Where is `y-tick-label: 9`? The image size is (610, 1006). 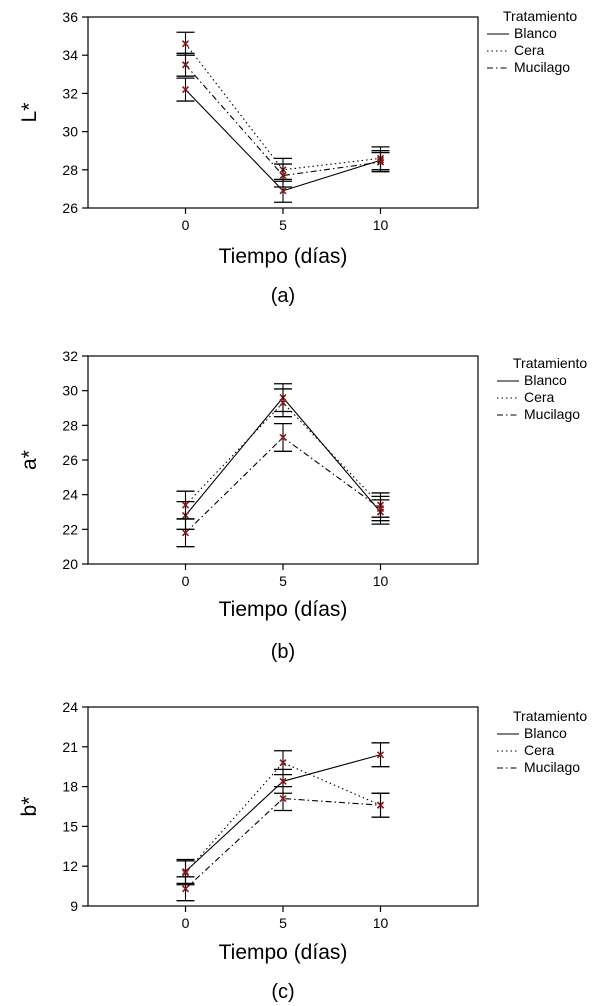
y-tick-label: 9 is located at coordinates (74, 906).